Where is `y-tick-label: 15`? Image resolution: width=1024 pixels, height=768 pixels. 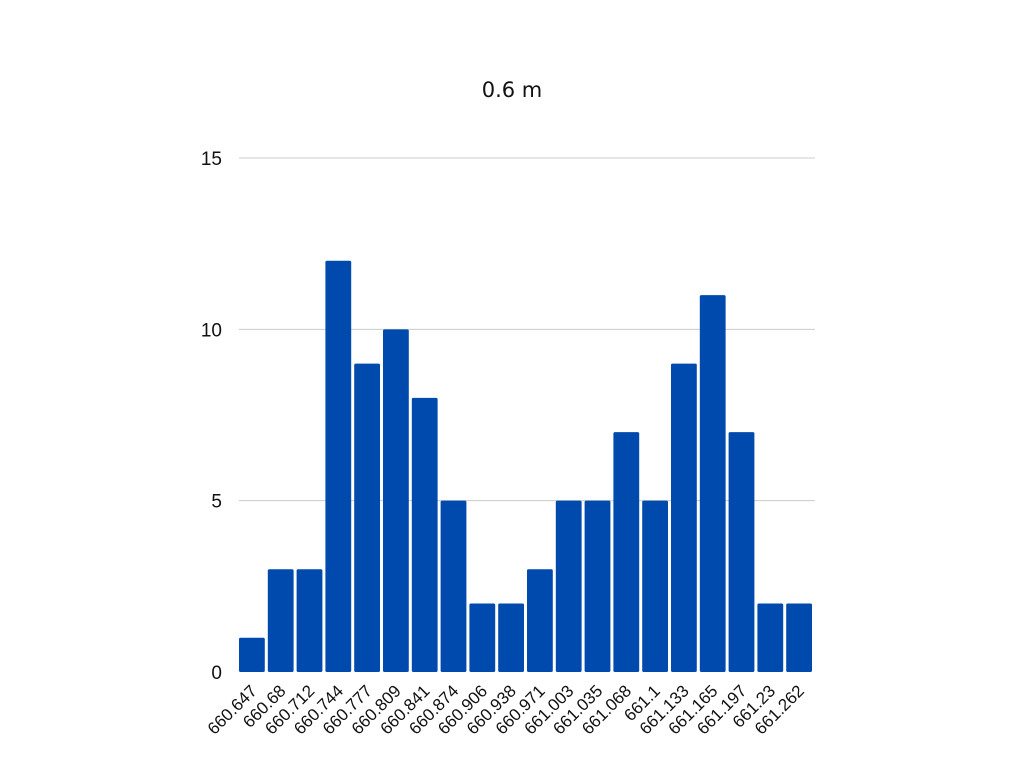 y-tick-label: 15 is located at coordinates (211, 159).